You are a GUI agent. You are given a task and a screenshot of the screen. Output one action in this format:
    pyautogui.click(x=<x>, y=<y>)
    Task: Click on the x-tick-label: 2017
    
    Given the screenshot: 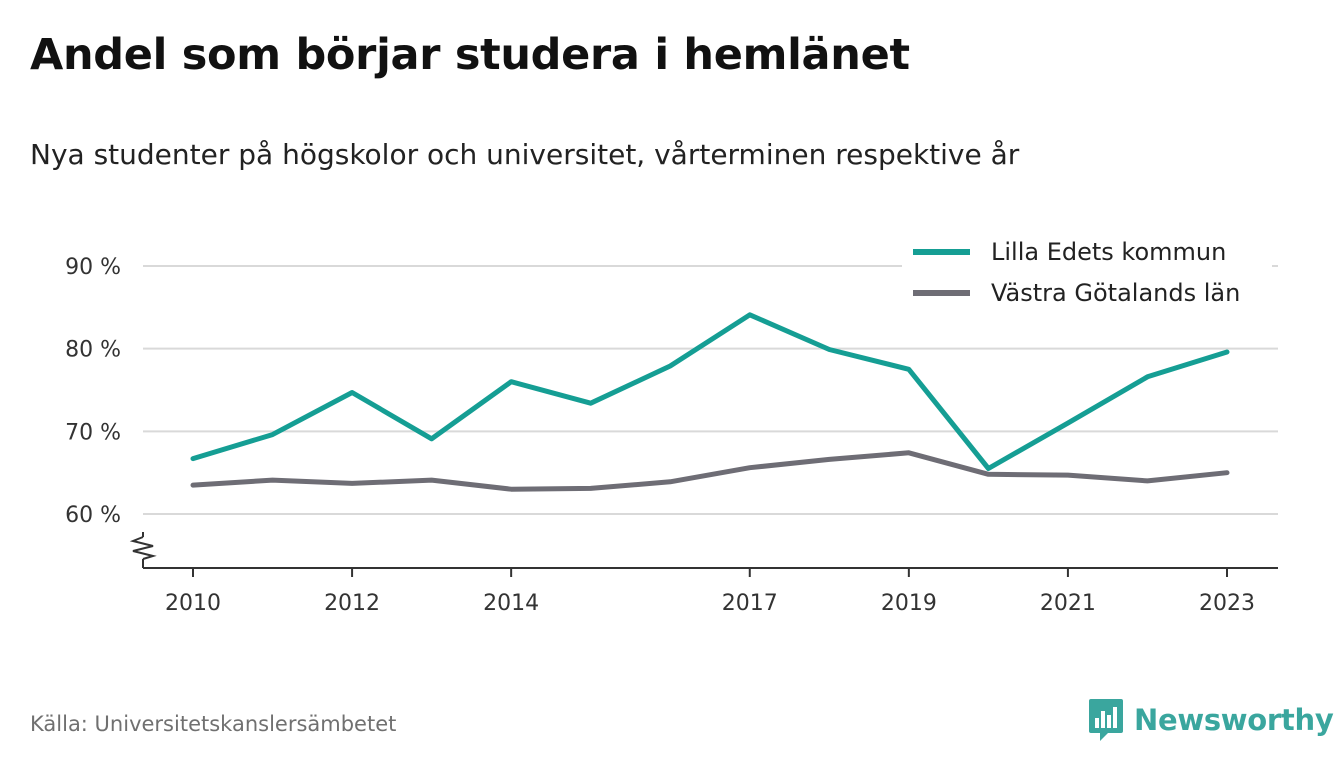 What is the action you would take?
    pyautogui.click(x=750, y=603)
    